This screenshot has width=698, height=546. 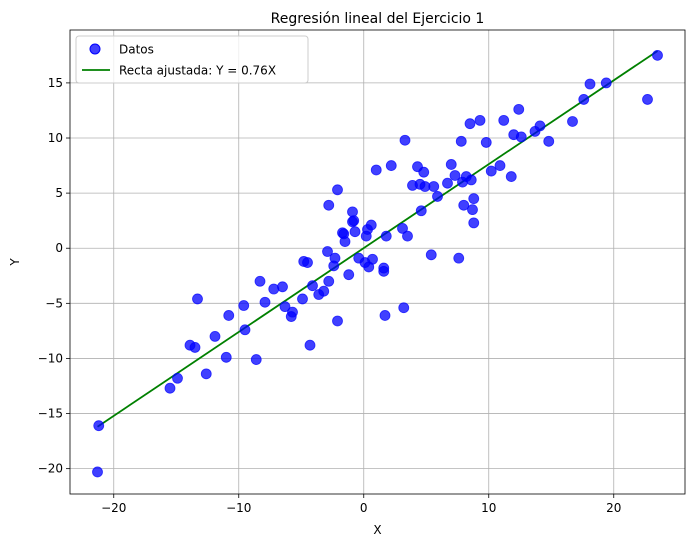 I want to click on legend-box, so click(x=192, y=59).